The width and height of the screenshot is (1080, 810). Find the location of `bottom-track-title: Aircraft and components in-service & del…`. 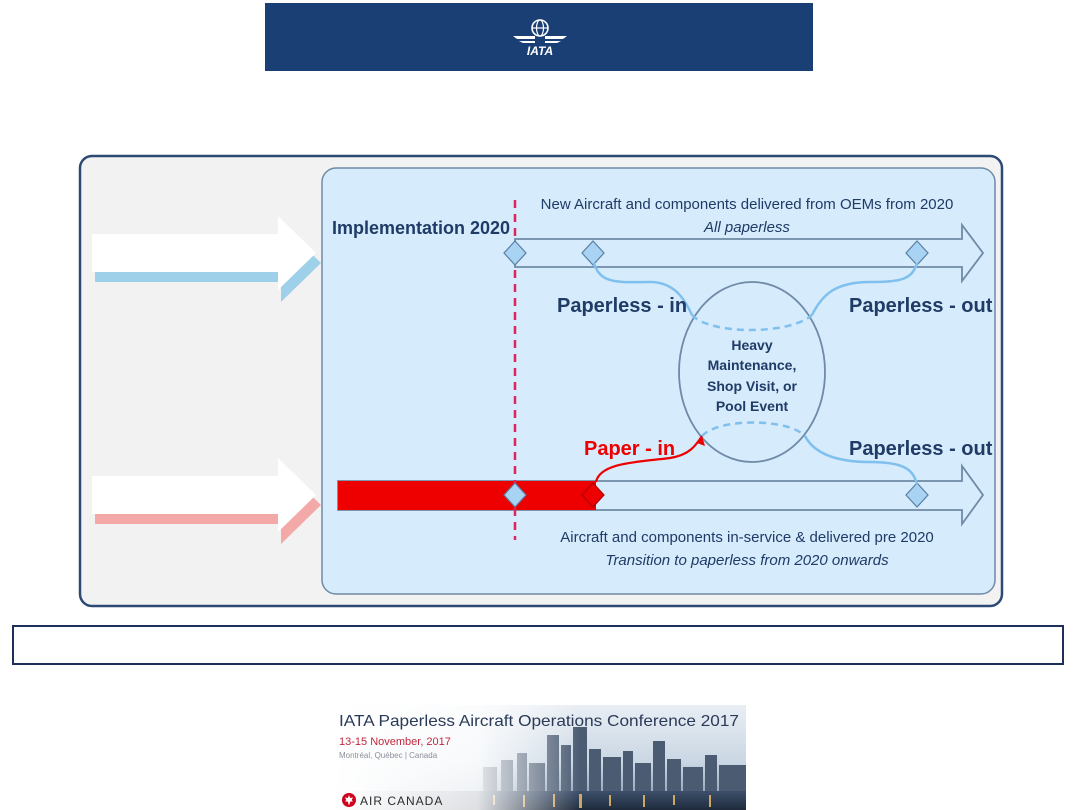

bottom-track-title: Aircraft and components in-service & del… is located at coordinates (747, 537).